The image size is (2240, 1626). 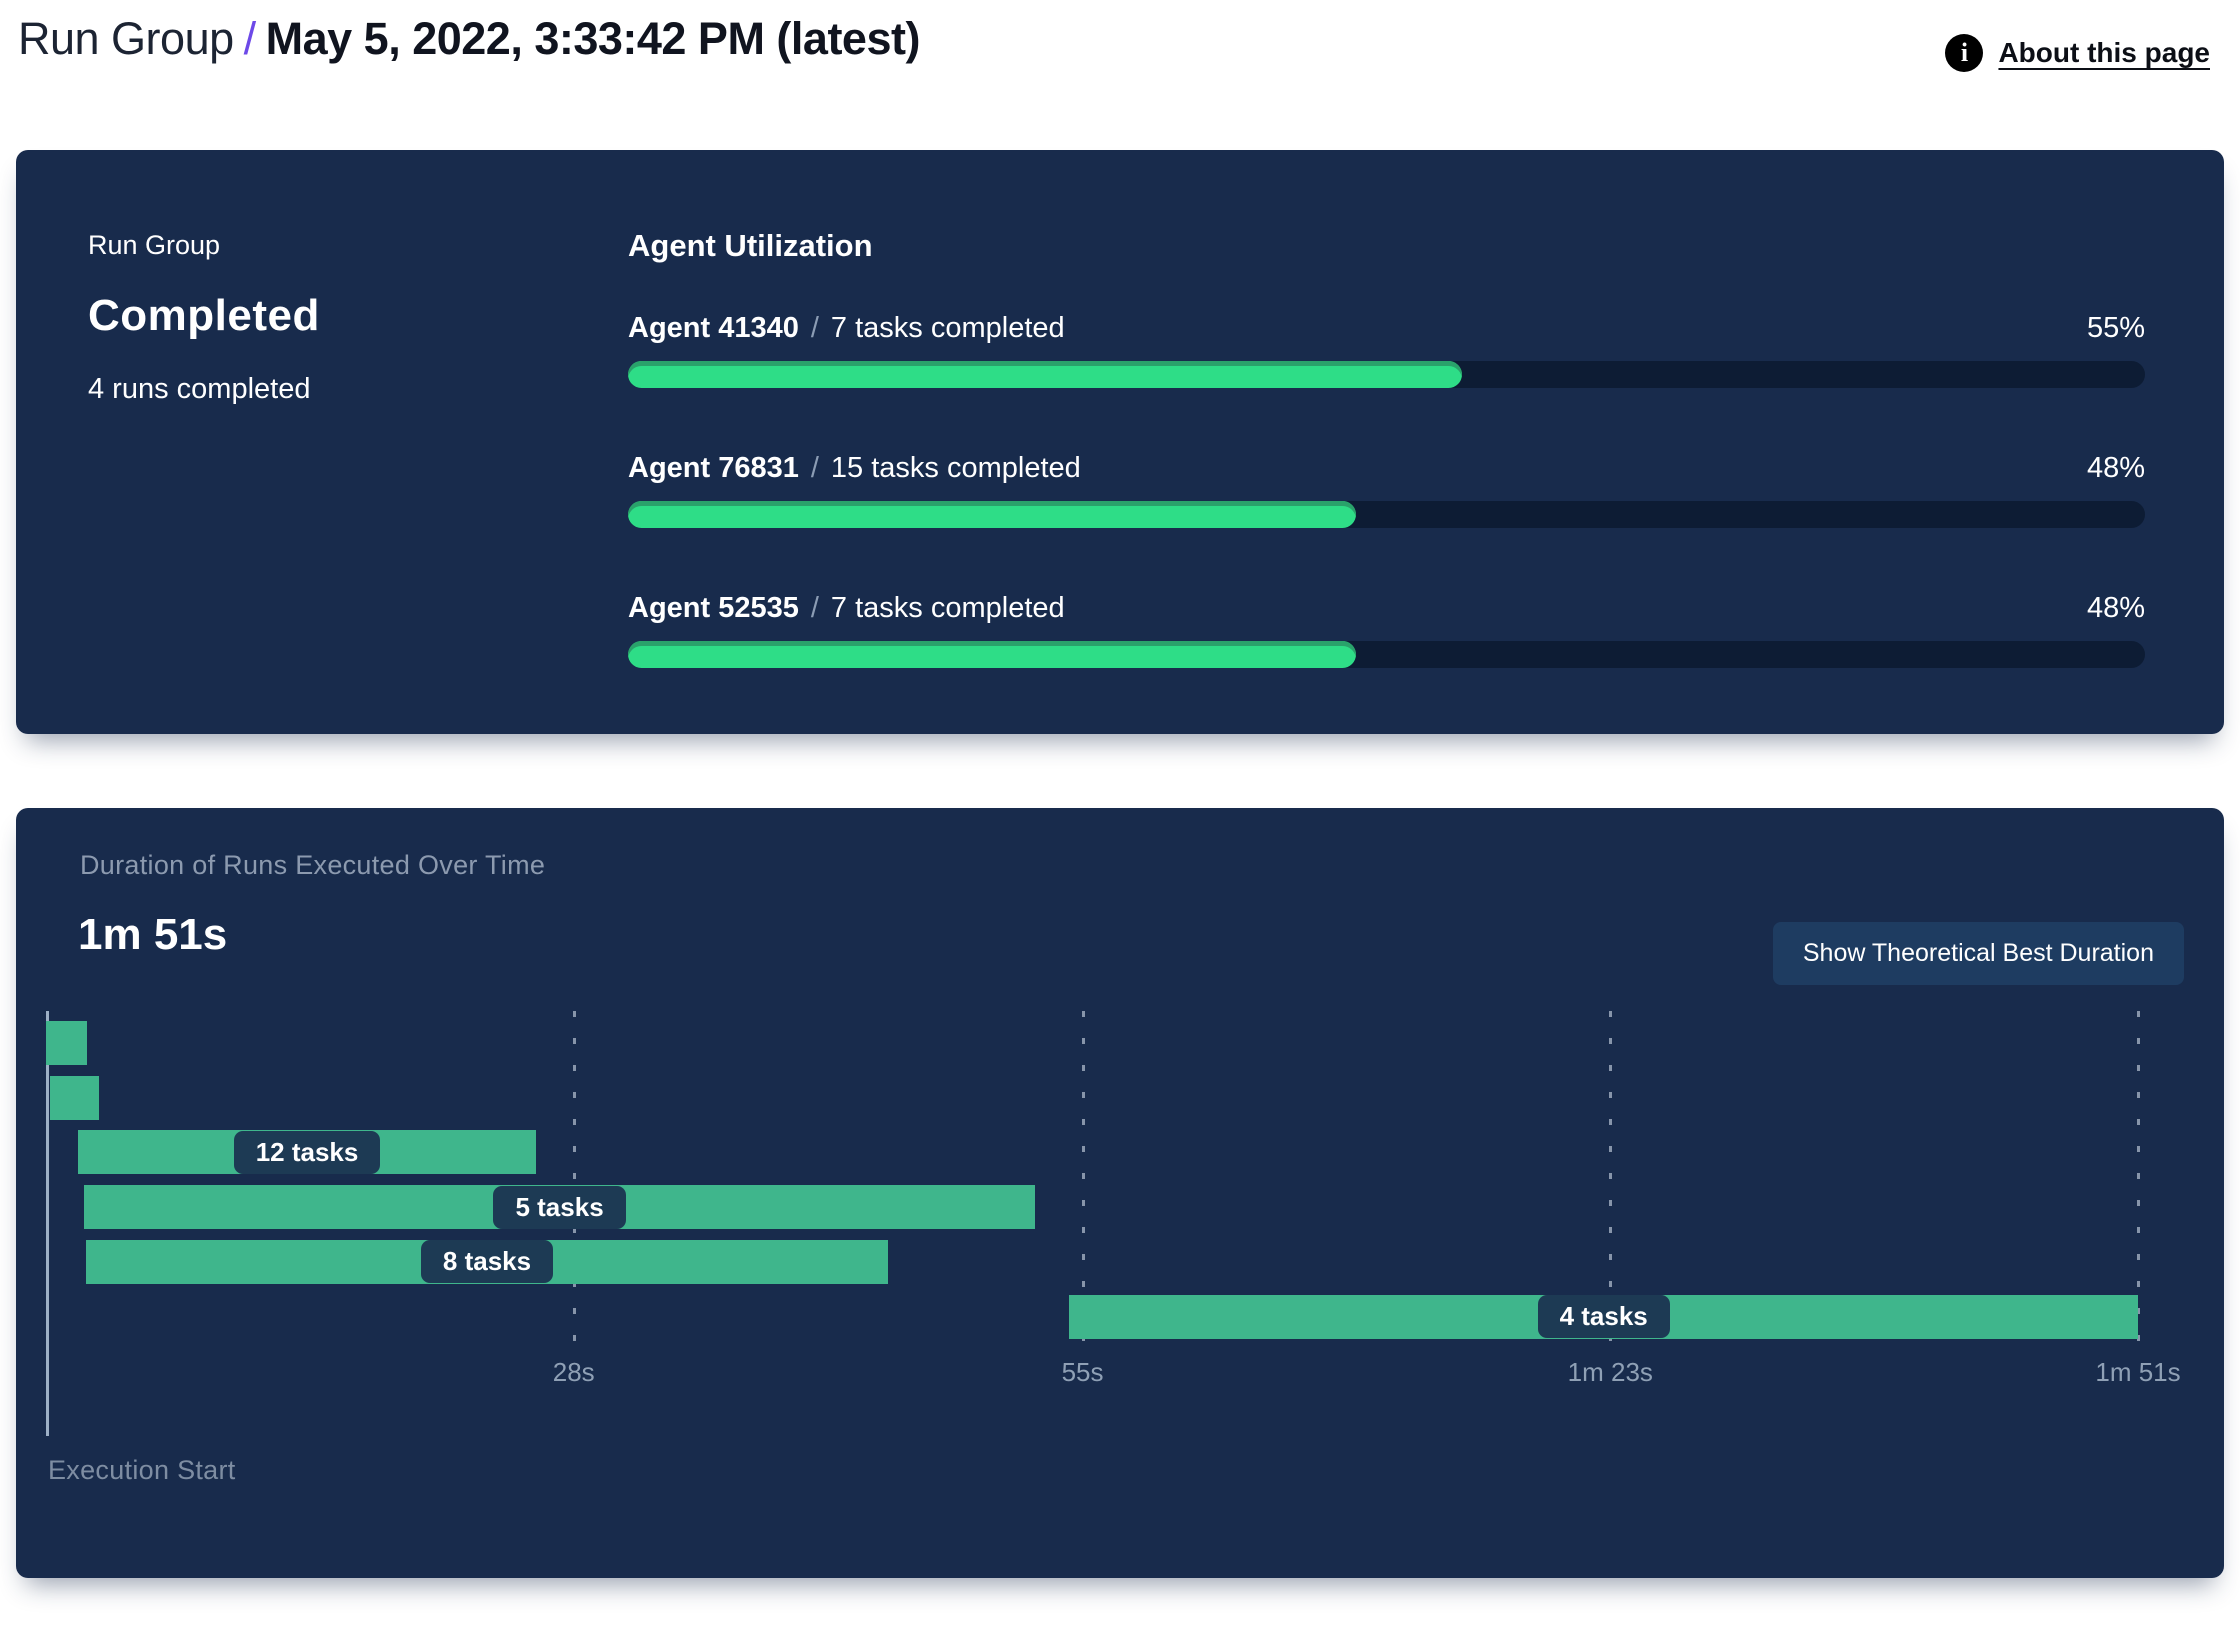 I want to click on gantt-run-bar: 5 tasks, so click(x=559, y=1207).